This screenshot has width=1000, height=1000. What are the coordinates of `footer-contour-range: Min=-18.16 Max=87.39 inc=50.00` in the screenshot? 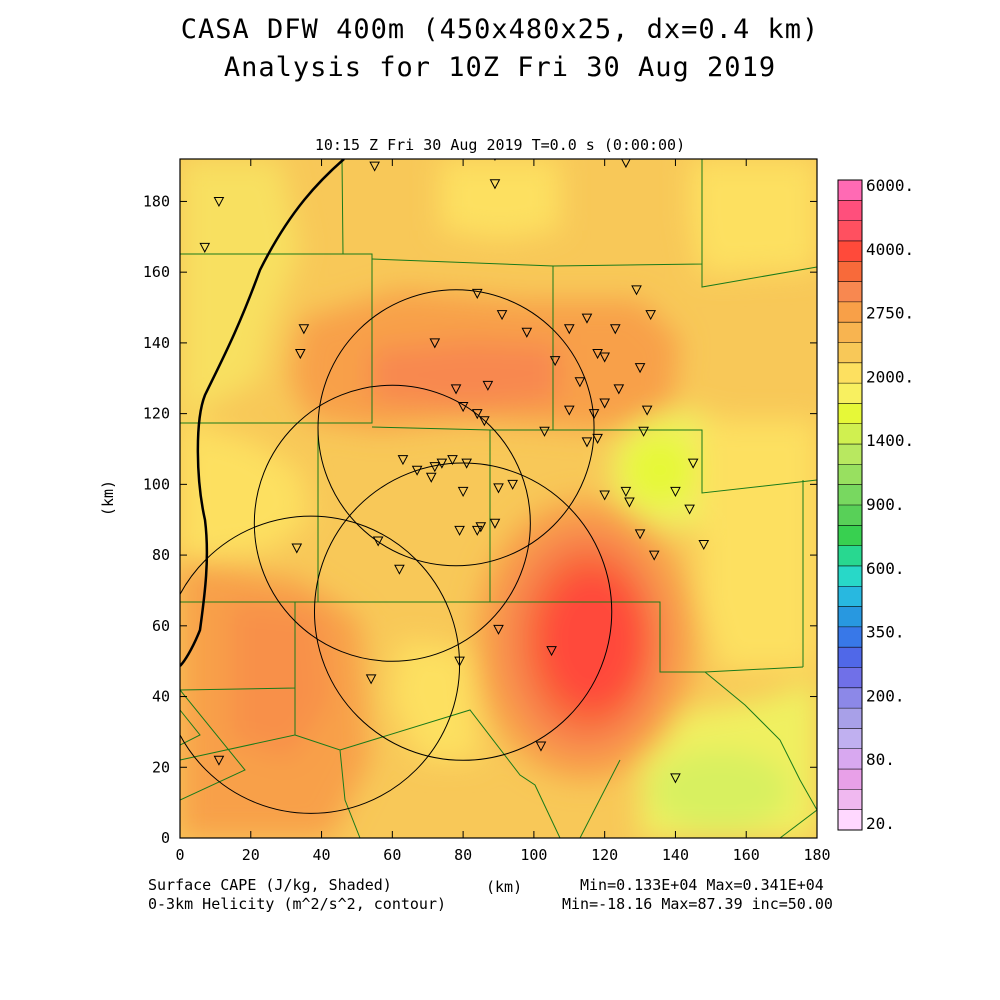 It's located at (697, 904).